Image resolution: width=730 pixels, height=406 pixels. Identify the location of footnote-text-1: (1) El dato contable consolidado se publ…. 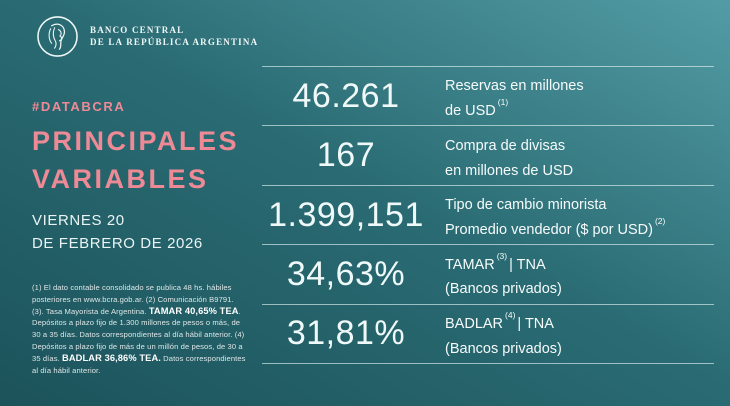
(133, 299).